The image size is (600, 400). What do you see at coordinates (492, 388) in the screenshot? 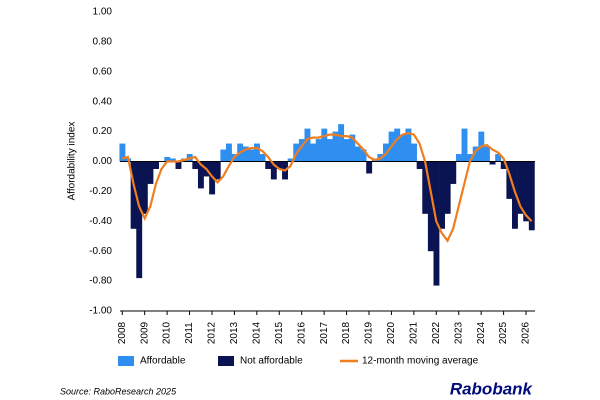
I see `brand: Rabobank` at bounding box center [492, 388].